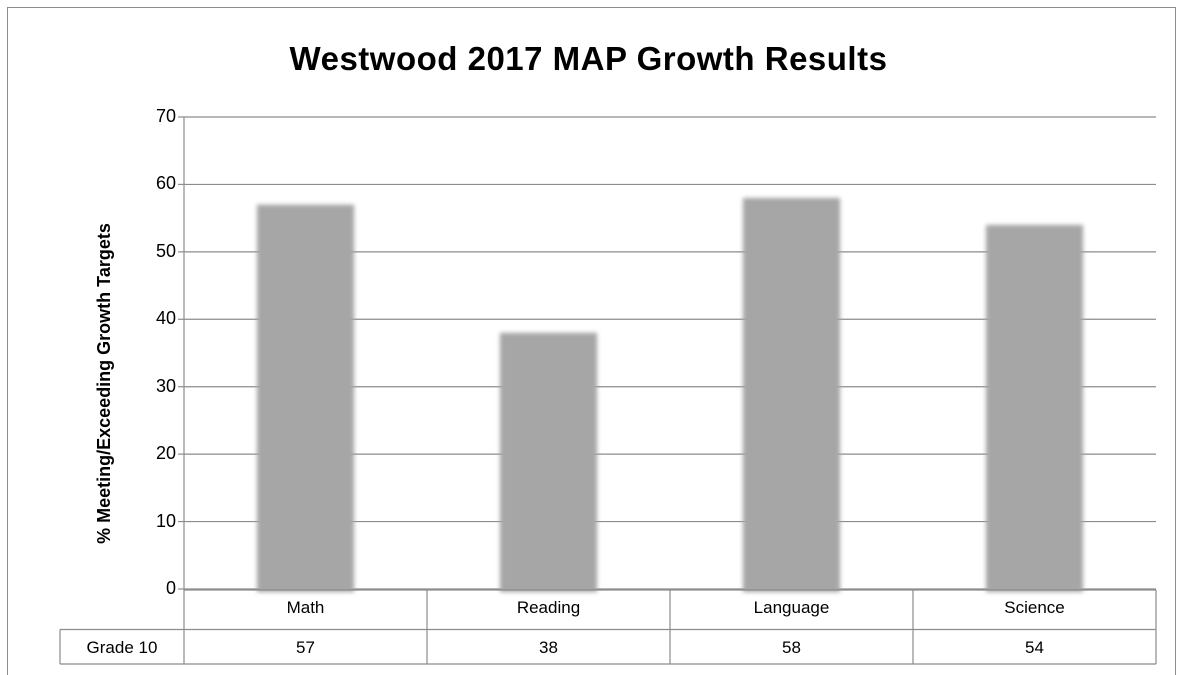 This screenshot has width=1177, height=675. I want to click on y-tick-label: 10, so click(156, 521).